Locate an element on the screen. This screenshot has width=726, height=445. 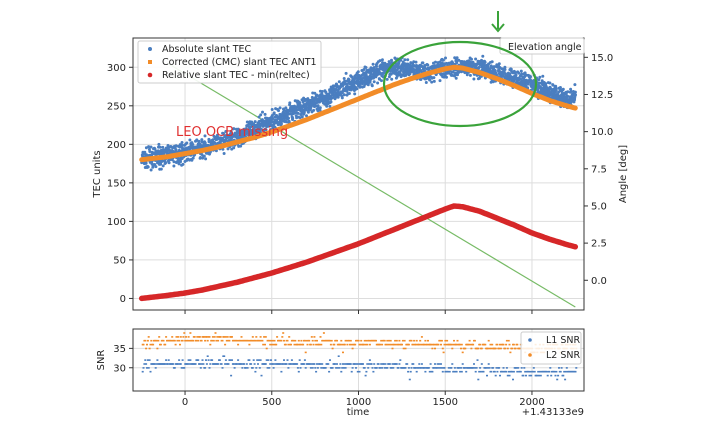
main-y-axis-label: TEC units is located at coordinates (97, 174).